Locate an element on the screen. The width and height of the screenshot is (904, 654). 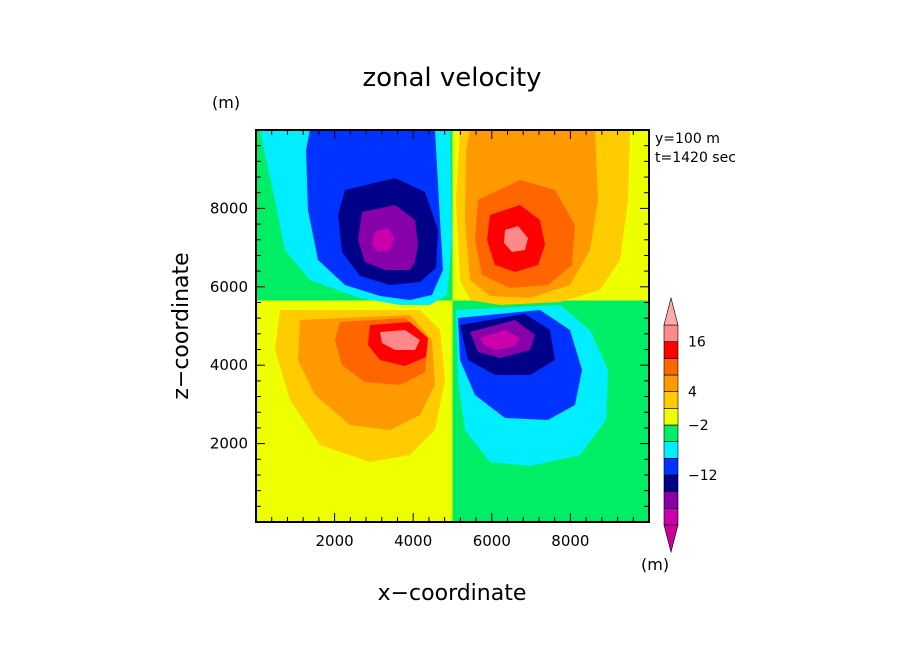
y-tick-label: 6000 is located at coordinates (229, 287).